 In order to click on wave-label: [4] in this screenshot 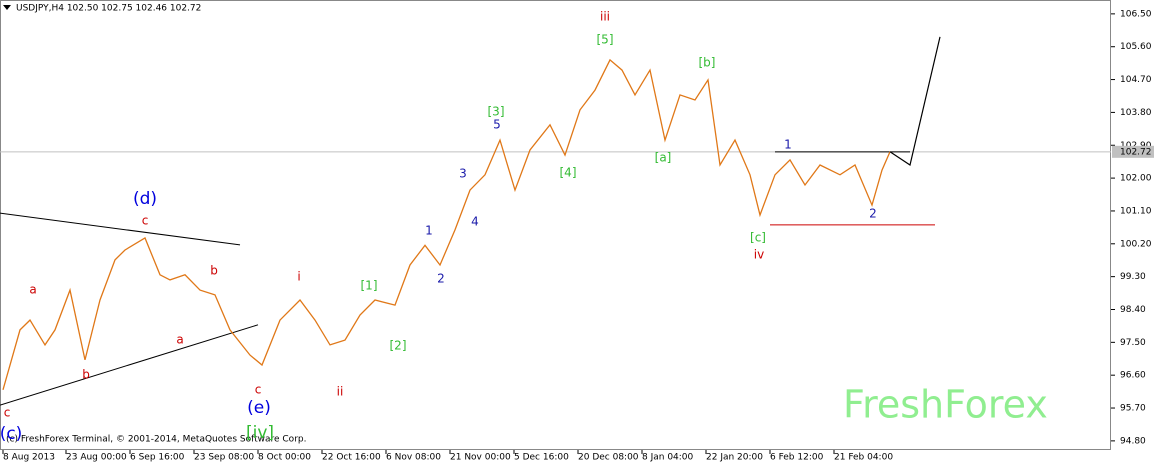, I will do `click(568, 172)`.